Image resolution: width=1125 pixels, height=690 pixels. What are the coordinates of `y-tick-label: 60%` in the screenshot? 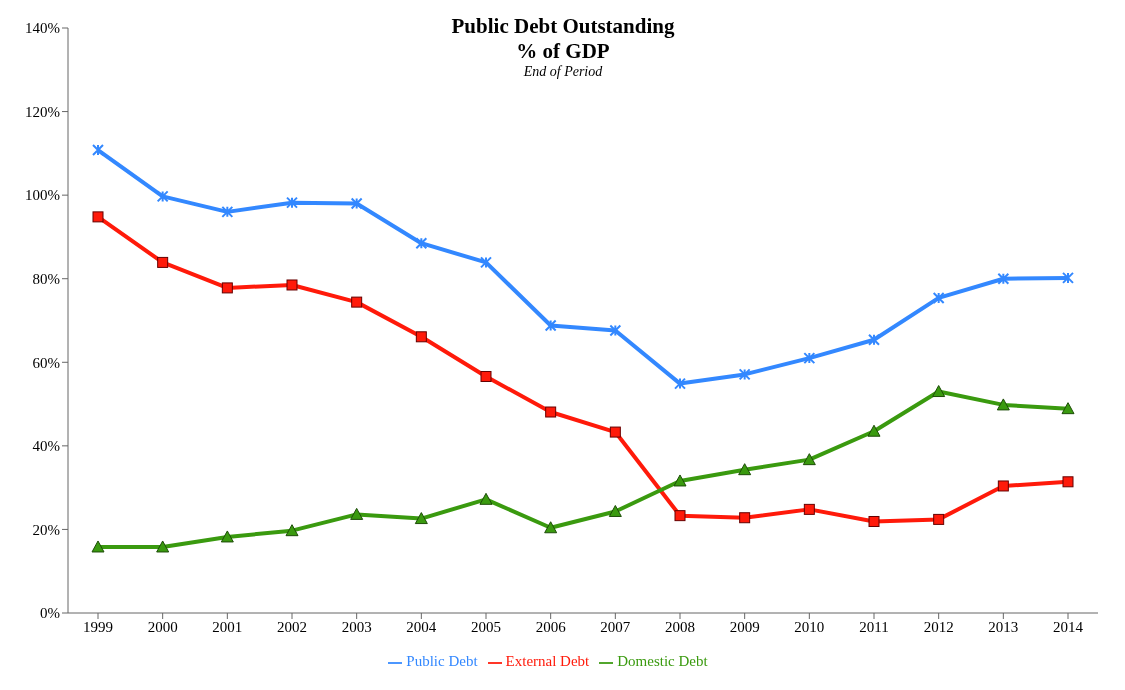 It's located at (46, 362).